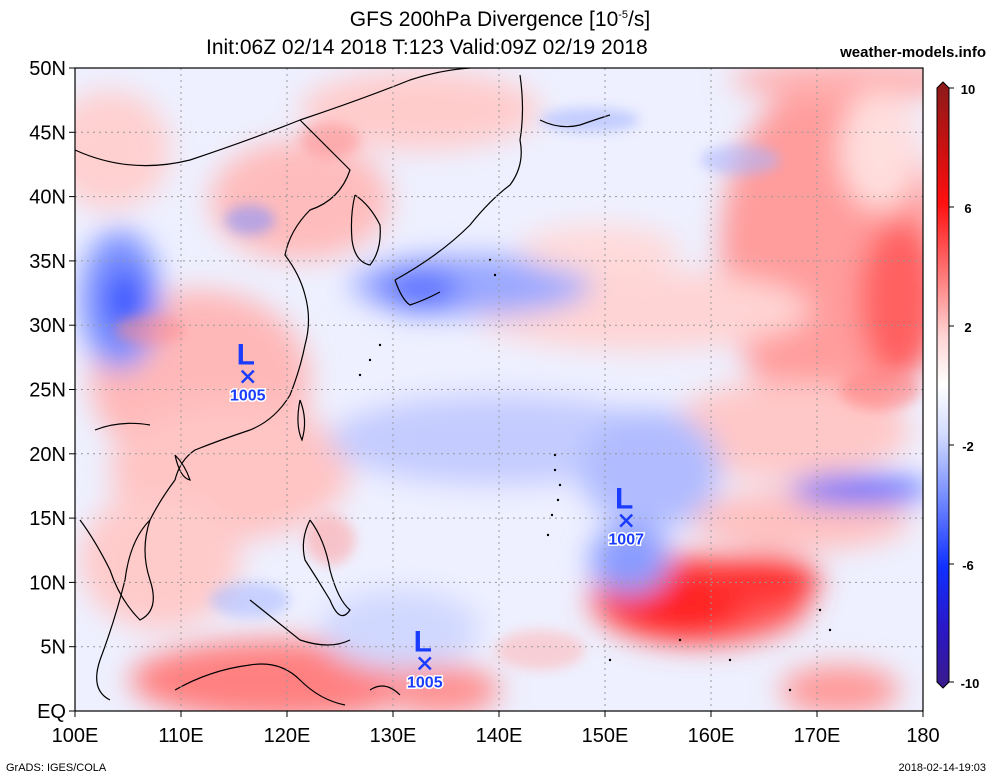 The image size is (1000, 779). I want to click on colorbar-label-2: 2, so click(967, 327).